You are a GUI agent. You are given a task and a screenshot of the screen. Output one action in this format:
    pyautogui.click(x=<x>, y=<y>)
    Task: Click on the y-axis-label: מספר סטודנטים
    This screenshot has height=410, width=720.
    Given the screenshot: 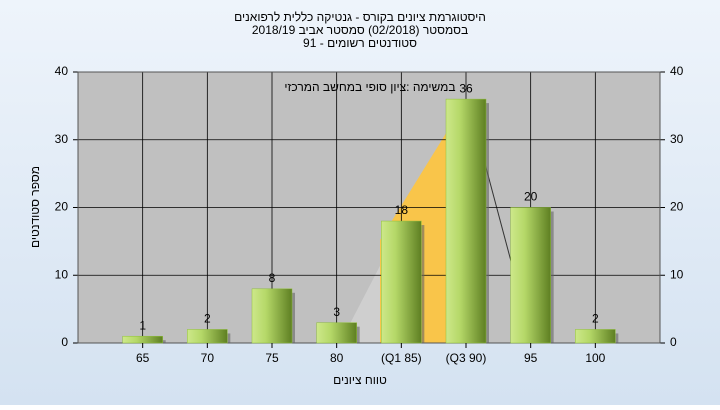 What is the action you would take?
    pyautogui.click(x=35, y=207)
    